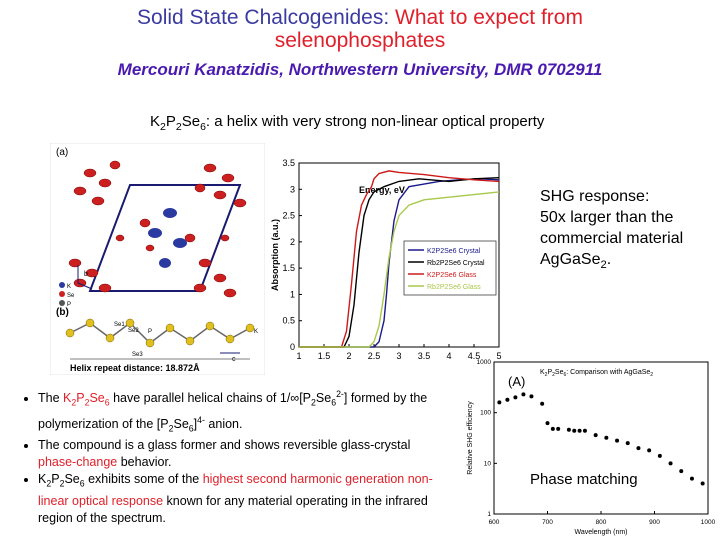  Describe the element at coordinates (292, 242) in the screenshot. I see `y-tick-label: 2` at that location.